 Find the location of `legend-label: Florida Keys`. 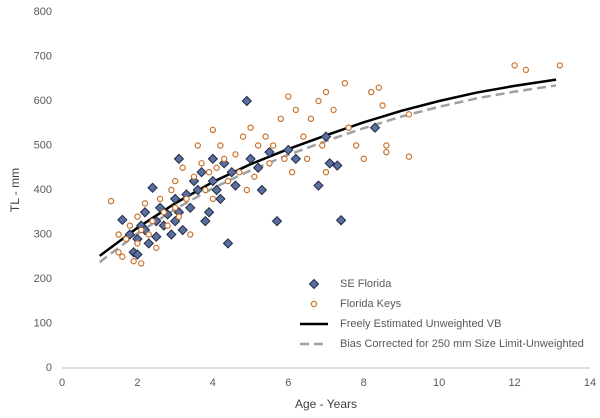

legend-label: Florida Keys is located at coordinates (371, 304).